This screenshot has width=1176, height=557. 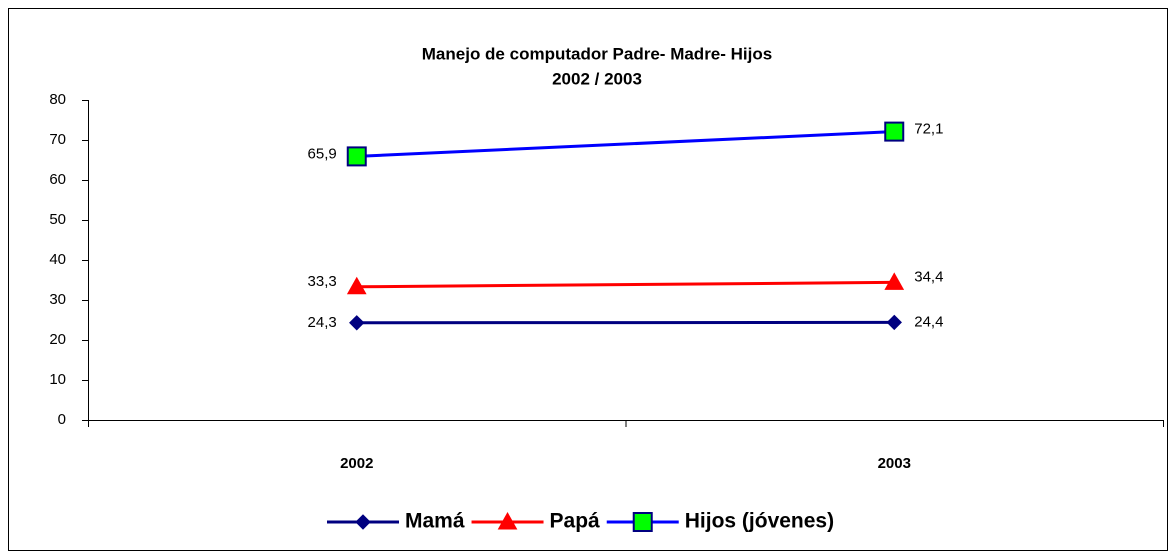 I want to click on data-label: 65,9, so click(x=322, y=153).